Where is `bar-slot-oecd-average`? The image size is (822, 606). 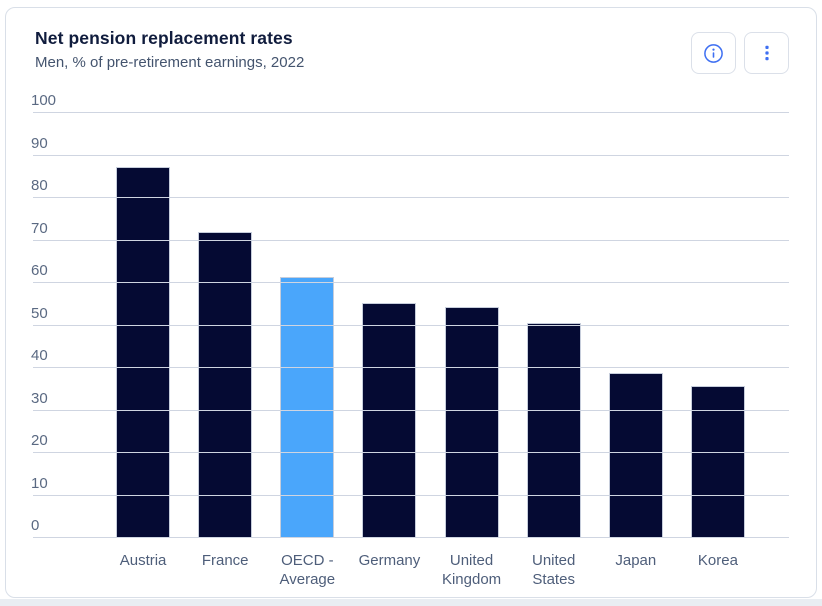 bar-slot-oecd-average is located at coordinates (307, 325).